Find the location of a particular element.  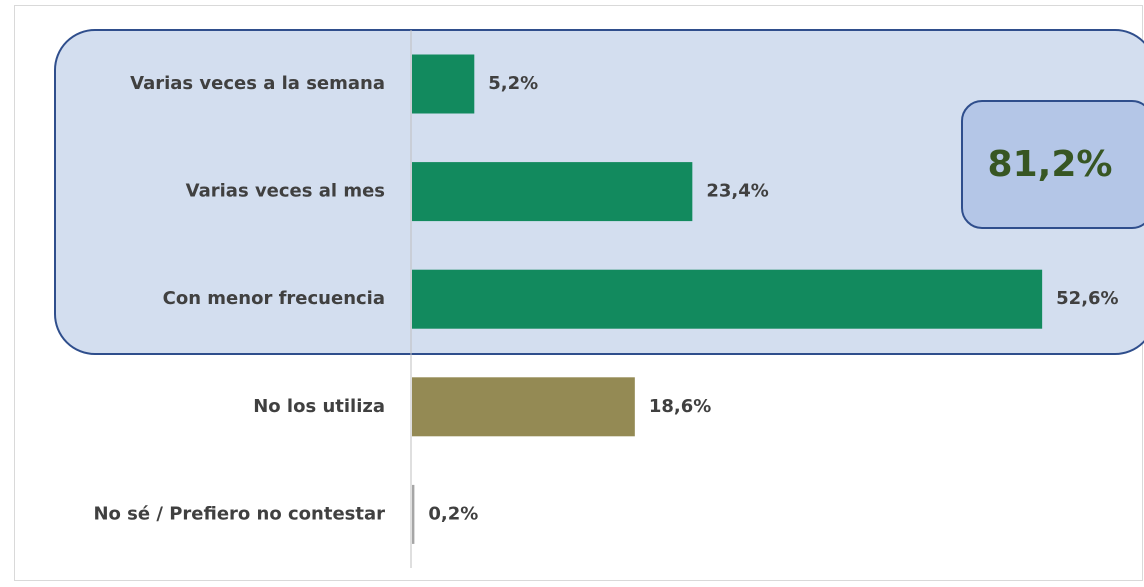

annotation: 81,2% is located at coordinates (1050, 164).